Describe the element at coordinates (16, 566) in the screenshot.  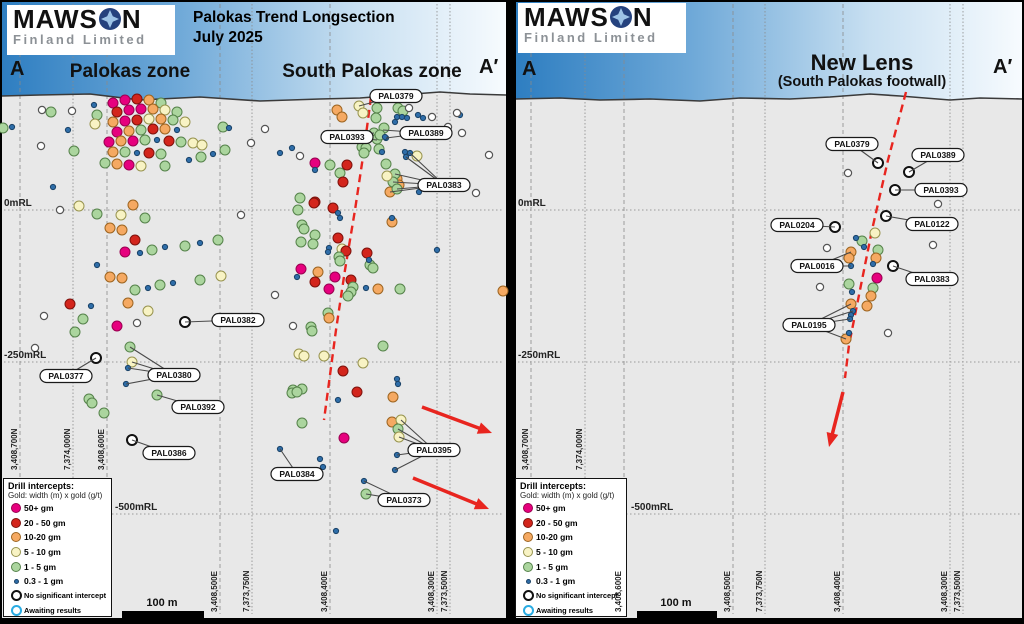
I see `legend-swatch-G` at that location.